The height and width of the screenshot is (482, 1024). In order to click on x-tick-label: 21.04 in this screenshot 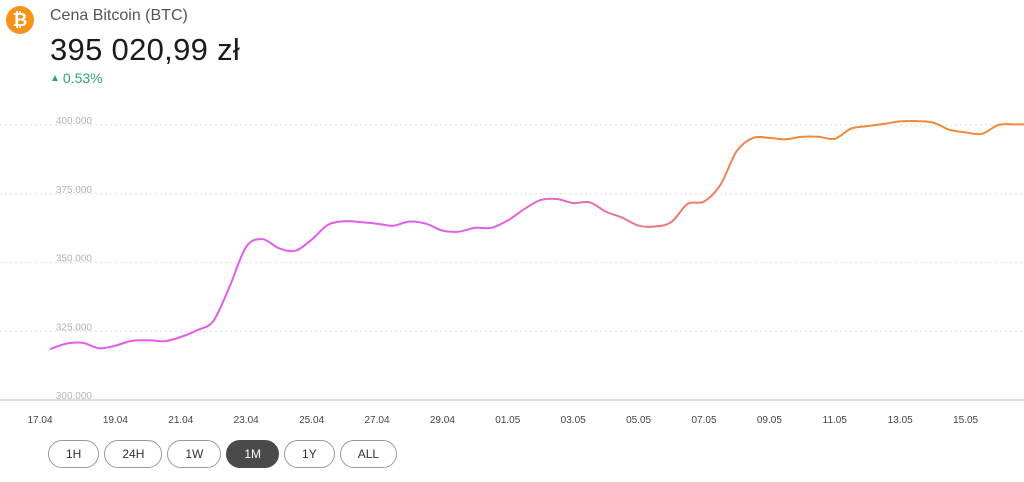, I will do `click(180, 420)`.